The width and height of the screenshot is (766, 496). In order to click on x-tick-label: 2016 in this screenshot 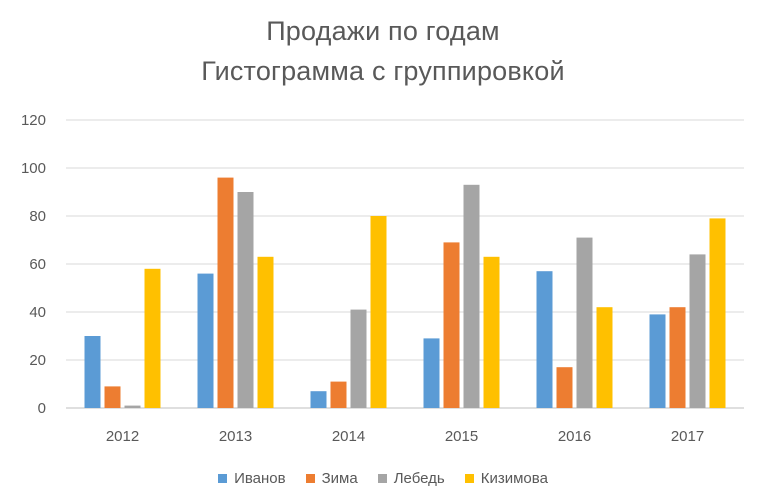, I will do `click(574, 436)`.